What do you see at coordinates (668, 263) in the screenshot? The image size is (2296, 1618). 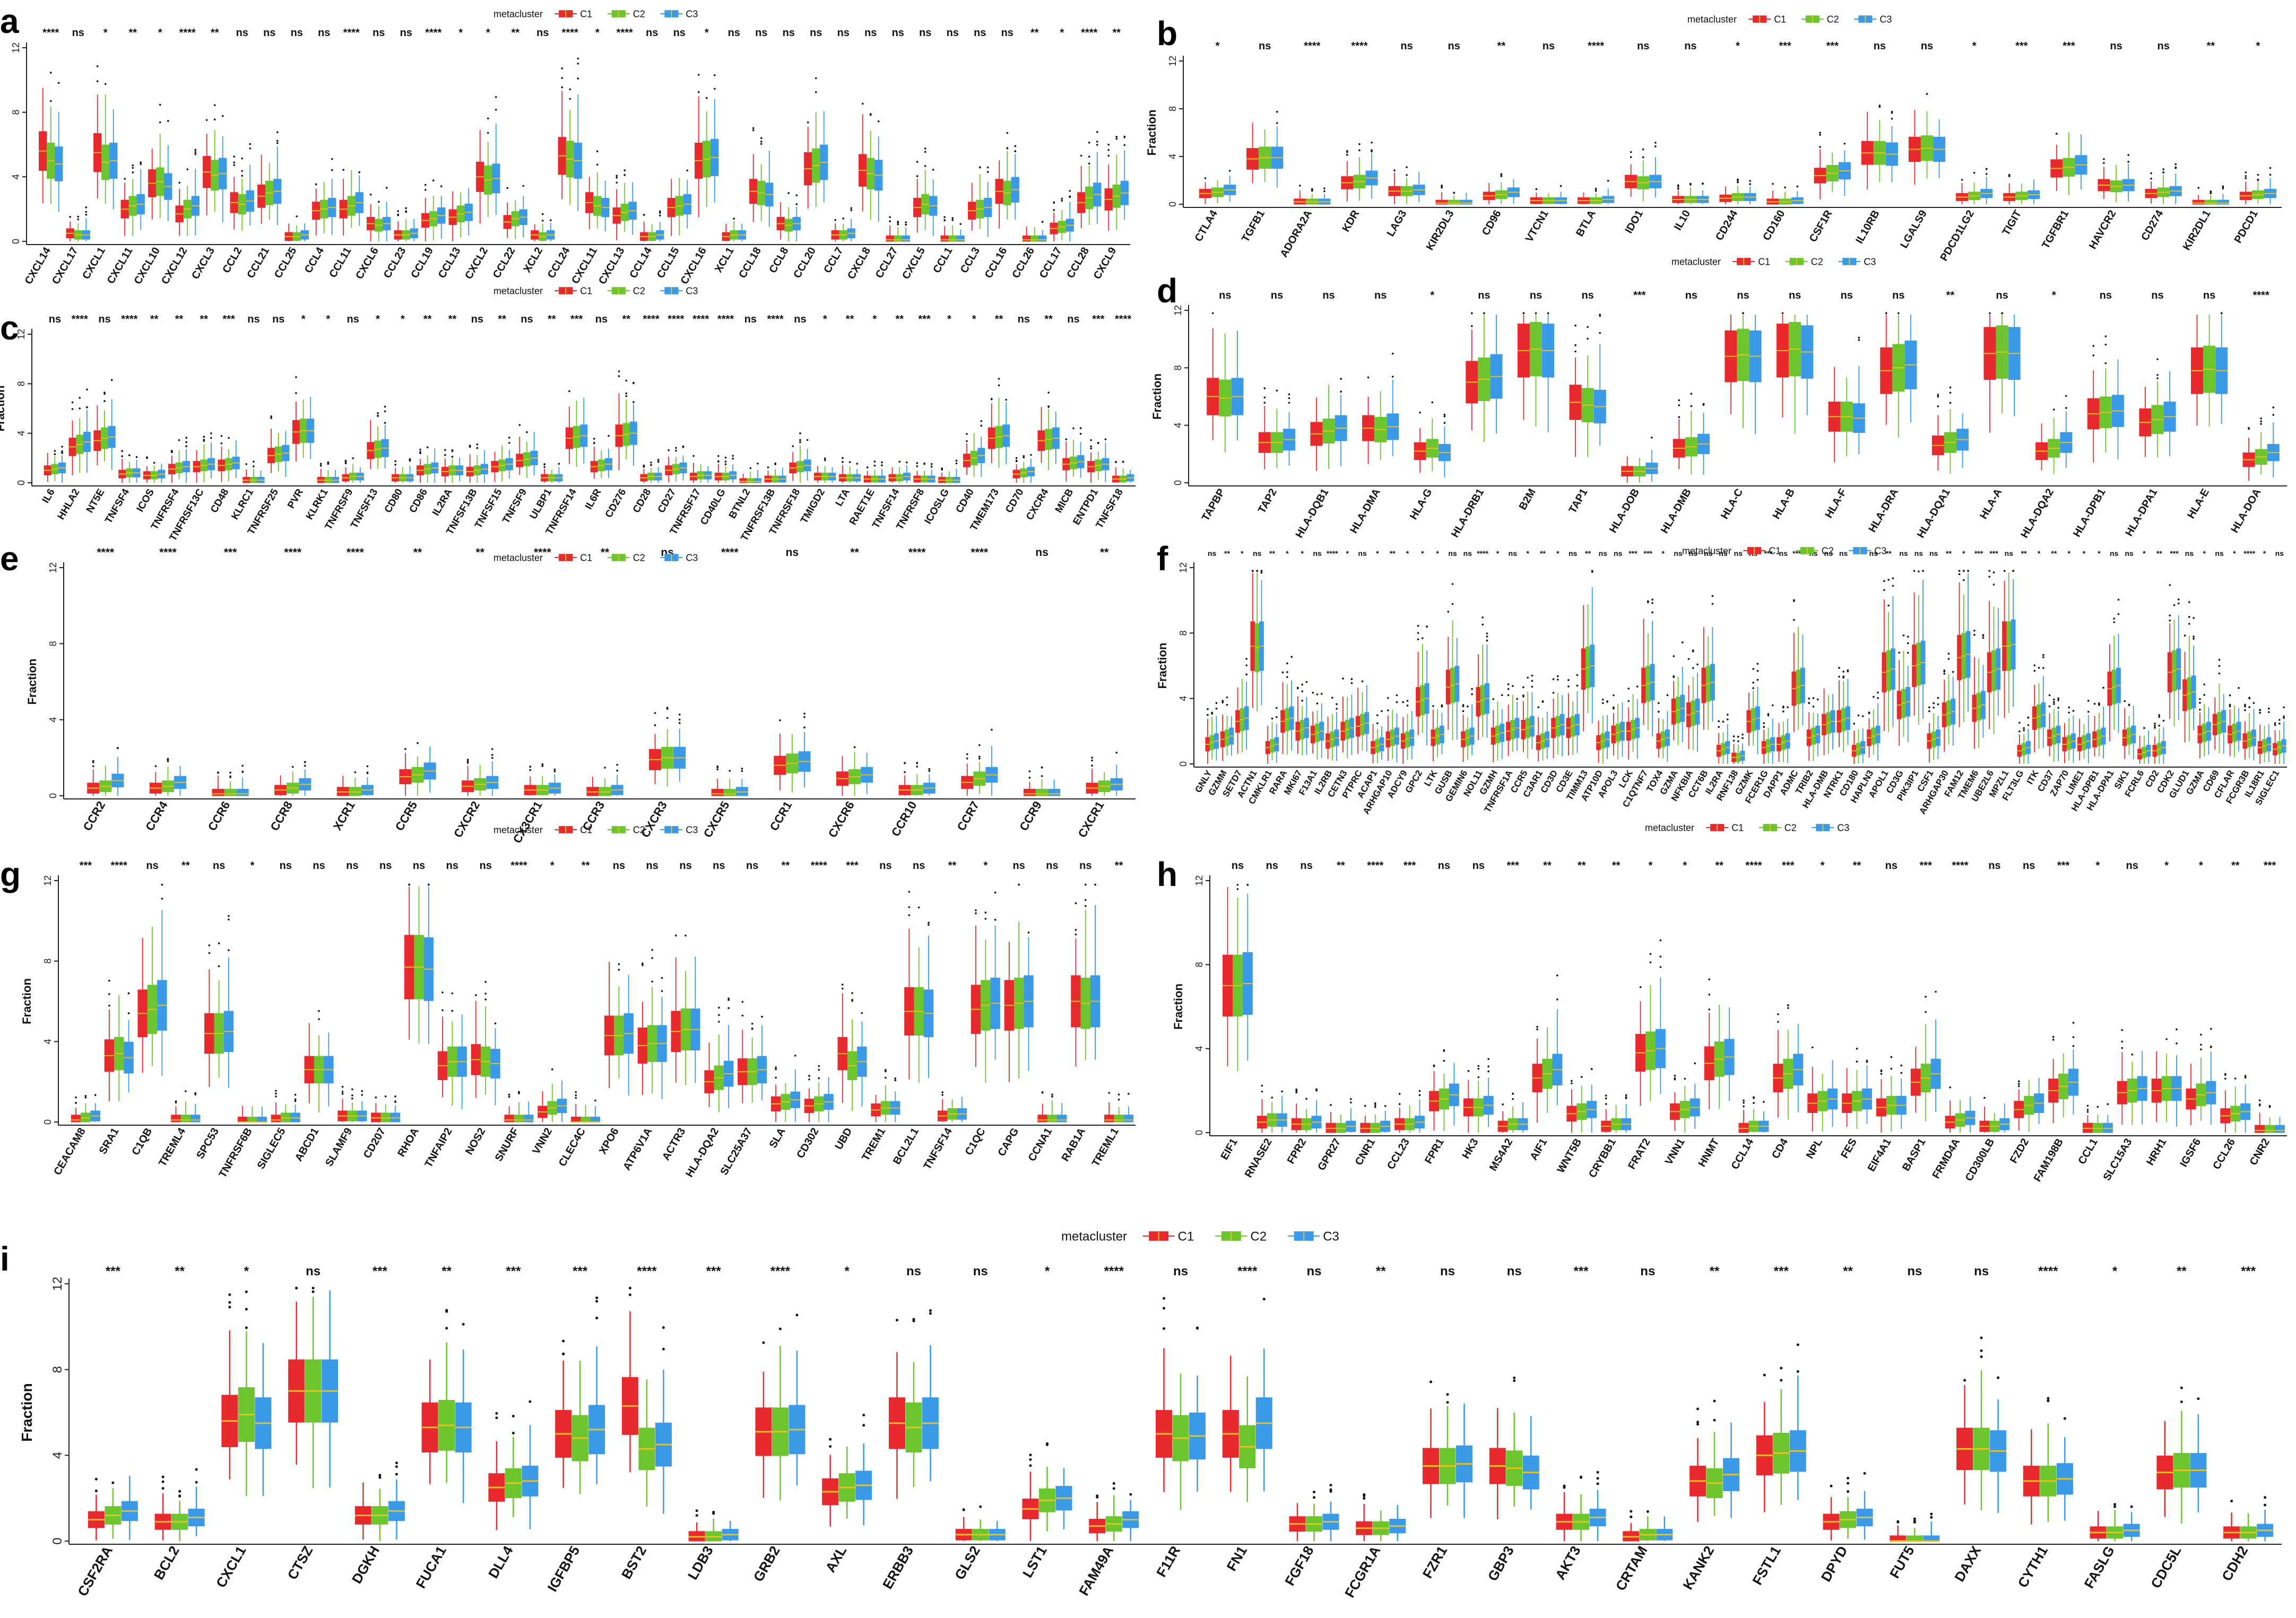 I see `gene-label: CCL15` at bounding box center [668, 263].